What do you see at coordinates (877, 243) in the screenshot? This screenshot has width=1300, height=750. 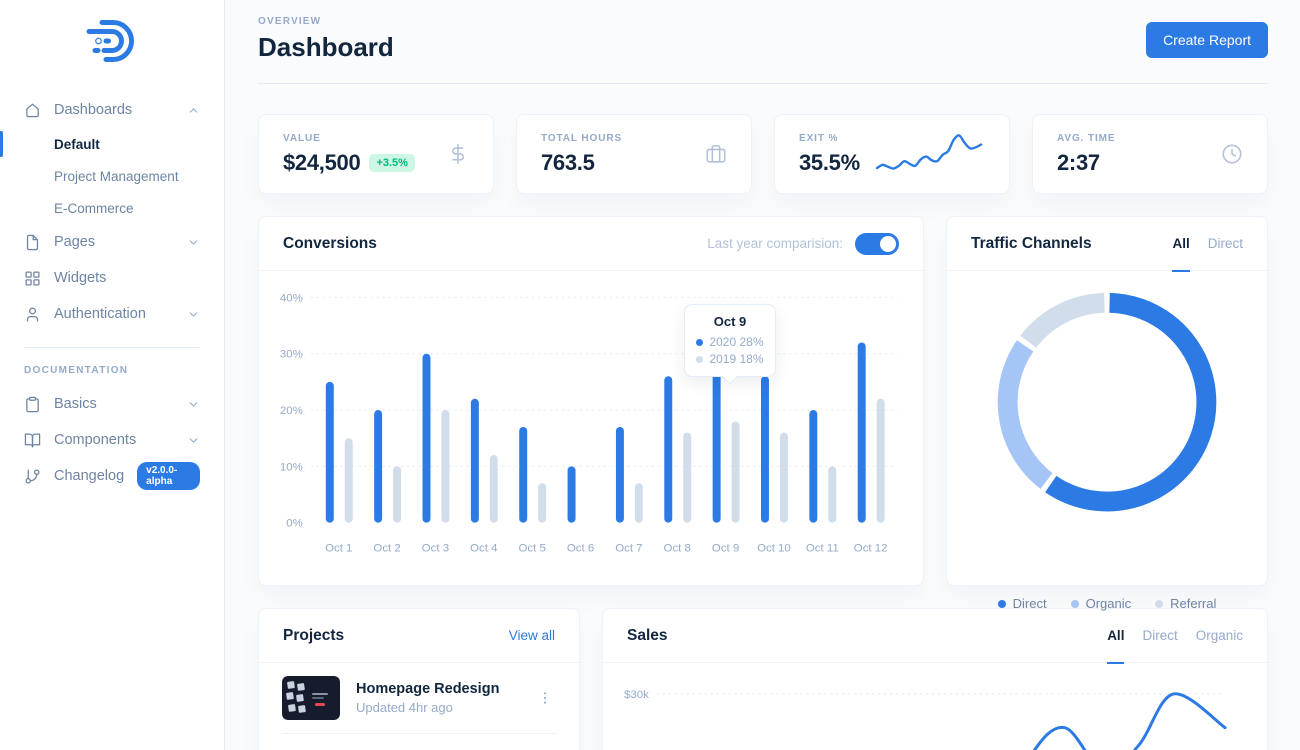 I see `comparison-toggle` at bounding box center [877, 243].